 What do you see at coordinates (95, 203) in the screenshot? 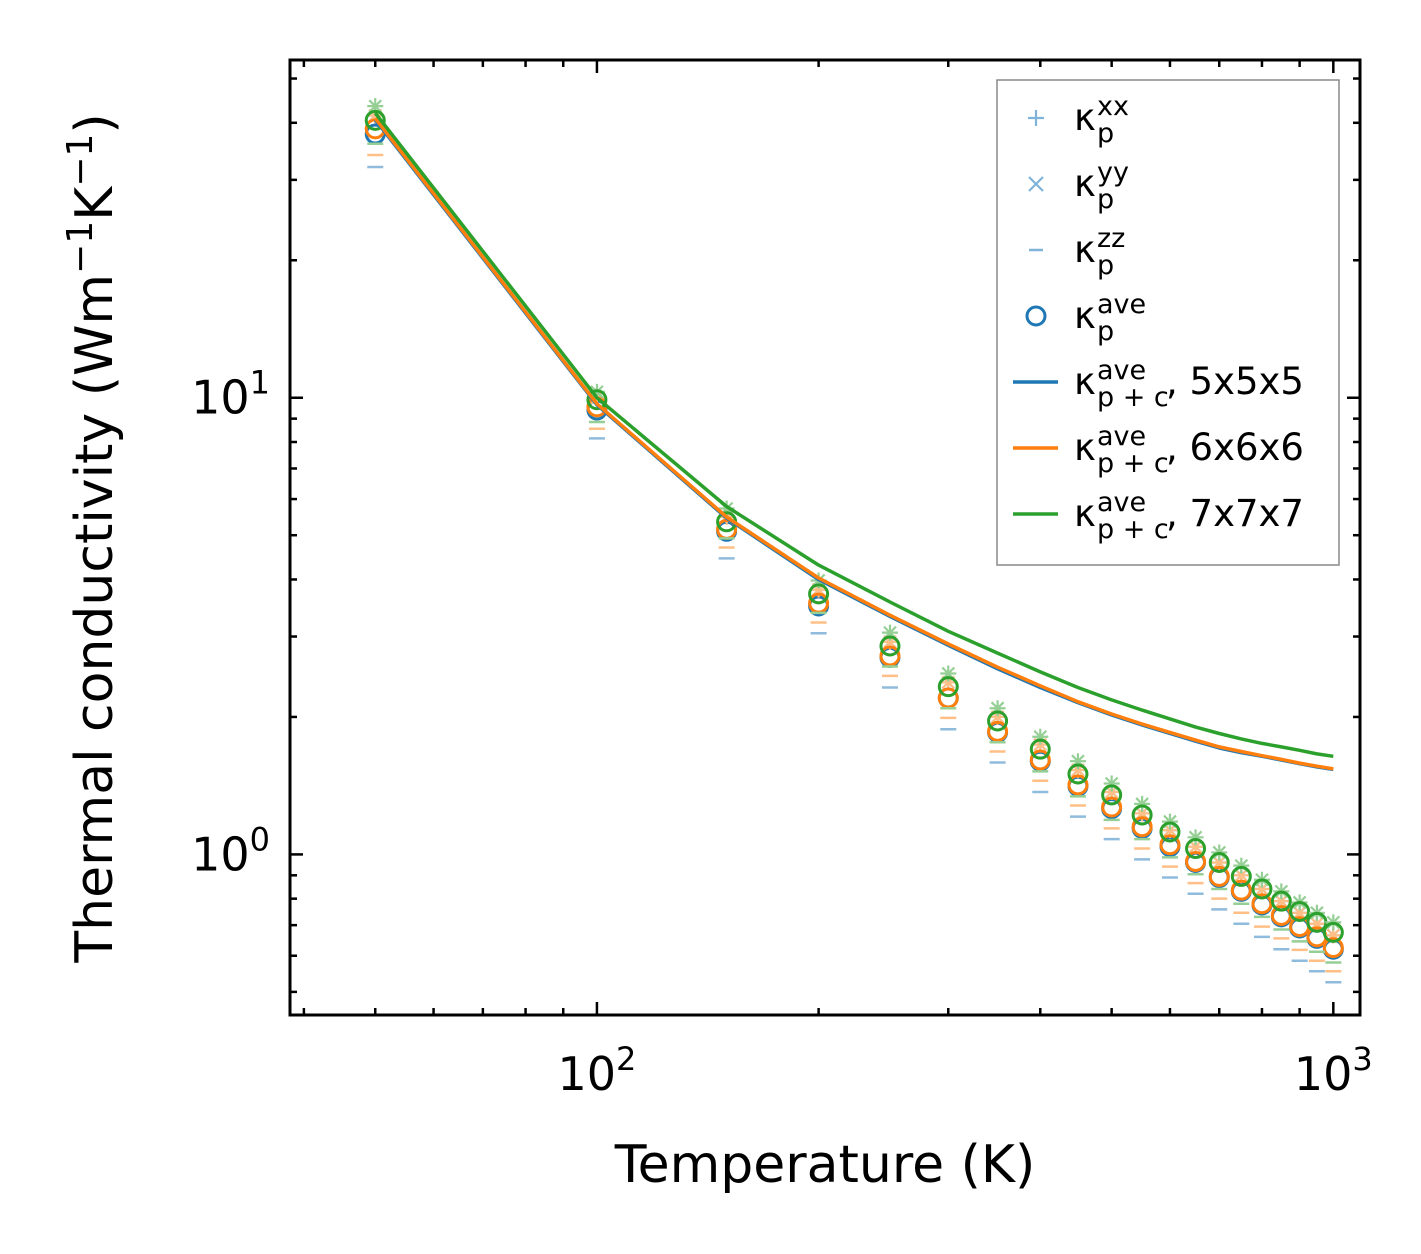
I see `y-axis-label-mid: K` at bounding box center [95, 203].